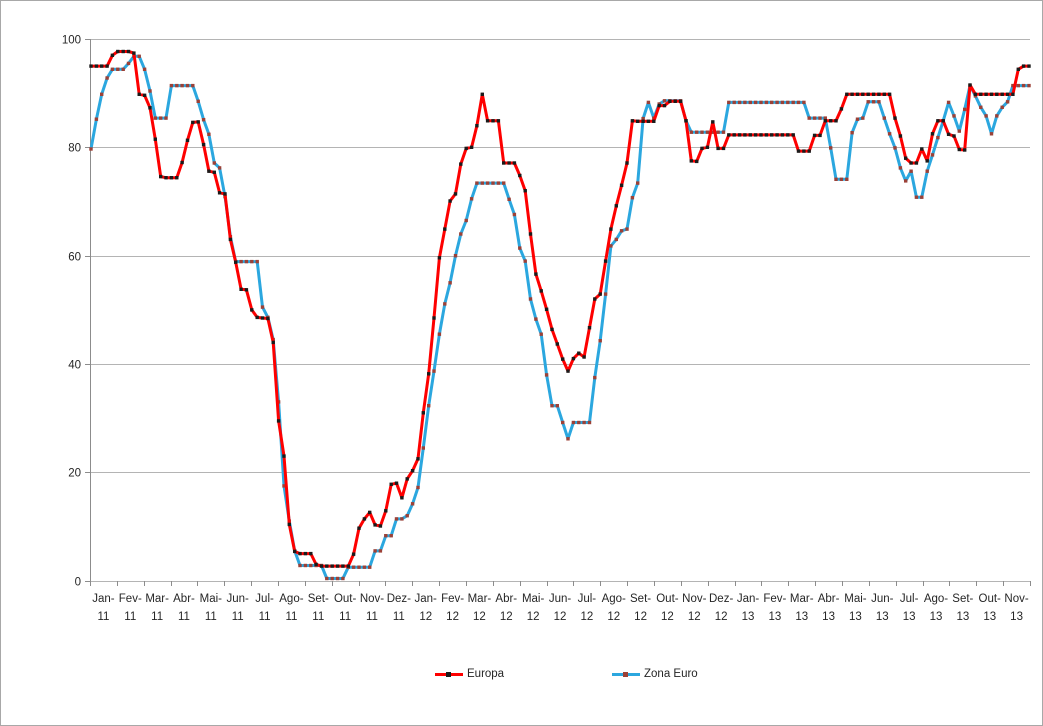  Describe the element at coordinates (78, 583) in the screenshot. I see `y-tick-label: 0` at that location.